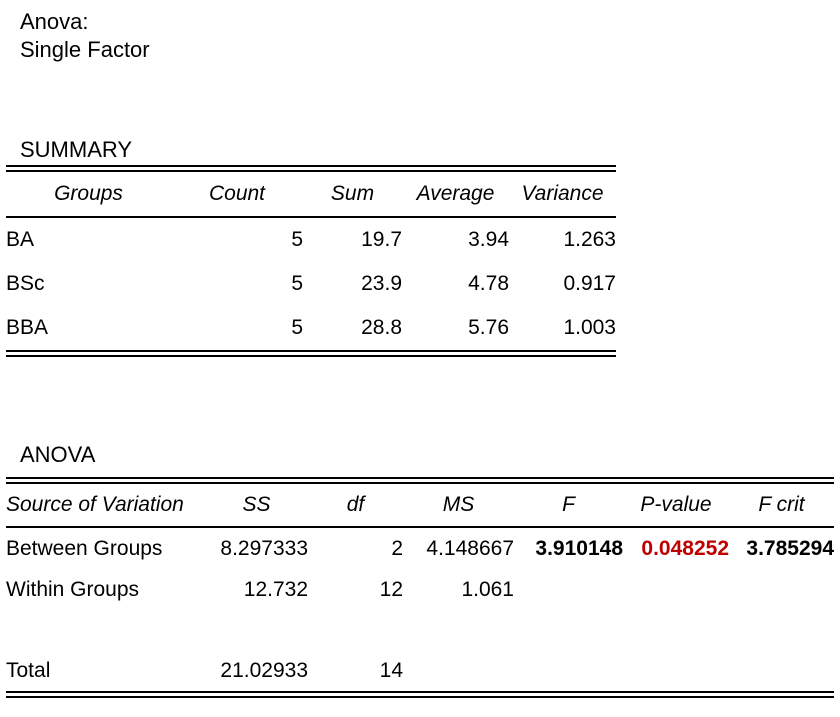  I want to click on group-name-cell: BA, so click(20, 239).